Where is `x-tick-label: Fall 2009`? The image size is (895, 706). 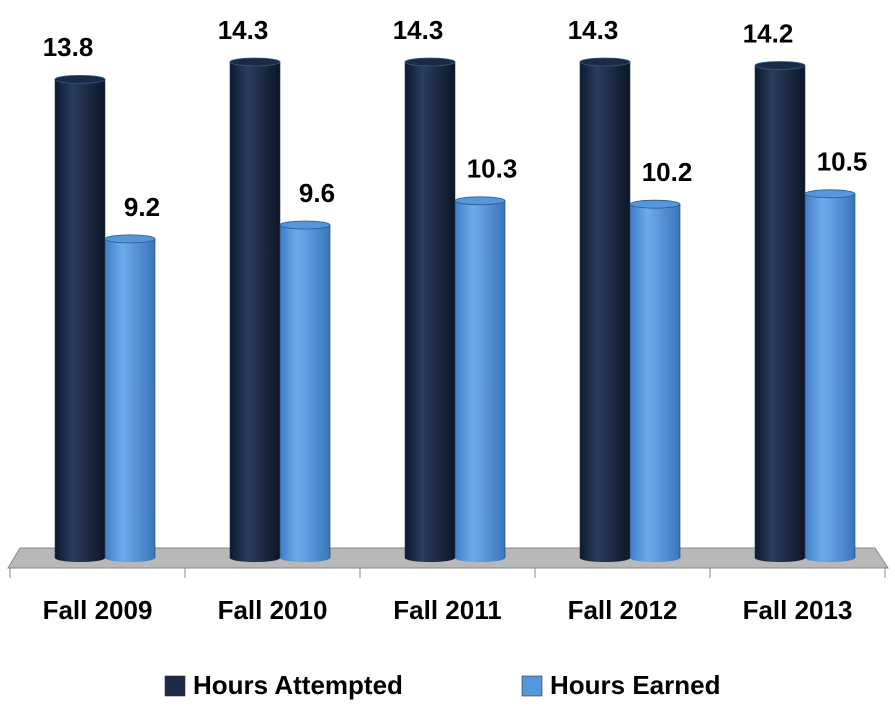 x-tick-label: Fall 2009 is located at coordinates (98, 610).